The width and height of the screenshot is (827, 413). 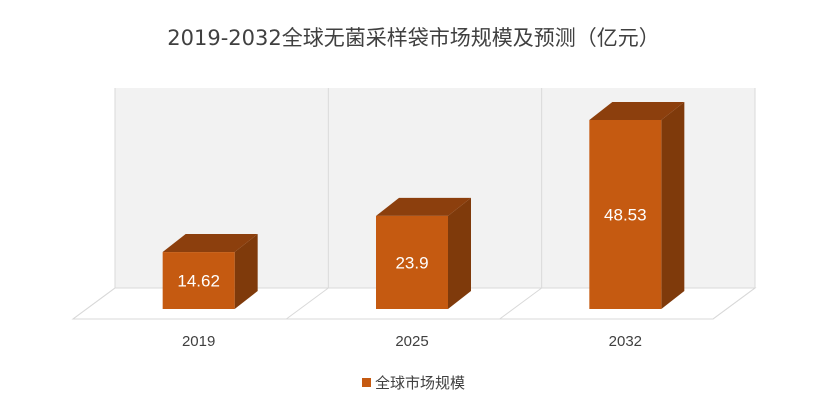 I want to click on data-label: 23.9, so click(x=411, y=262).